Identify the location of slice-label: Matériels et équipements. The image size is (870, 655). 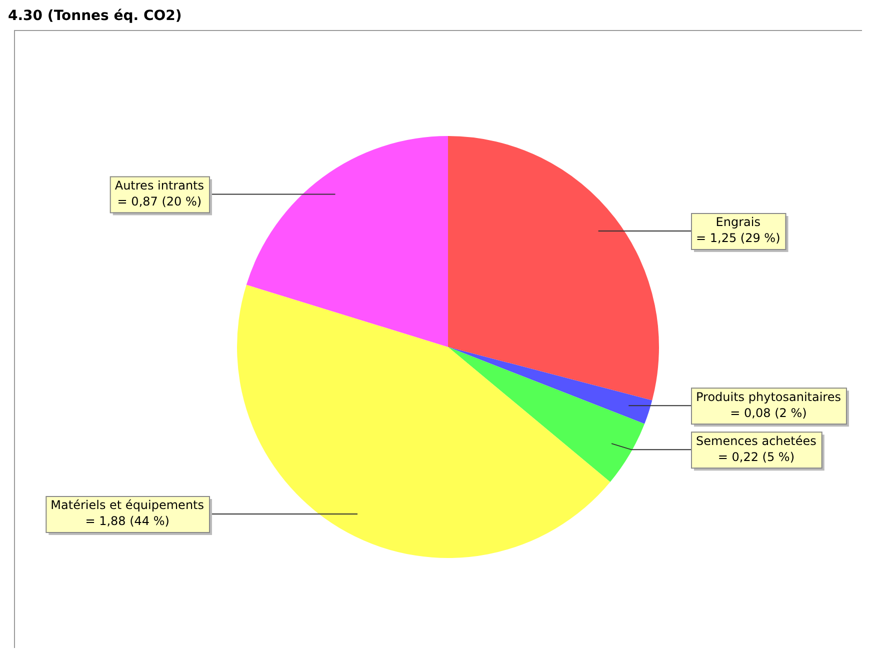
(127, 505).